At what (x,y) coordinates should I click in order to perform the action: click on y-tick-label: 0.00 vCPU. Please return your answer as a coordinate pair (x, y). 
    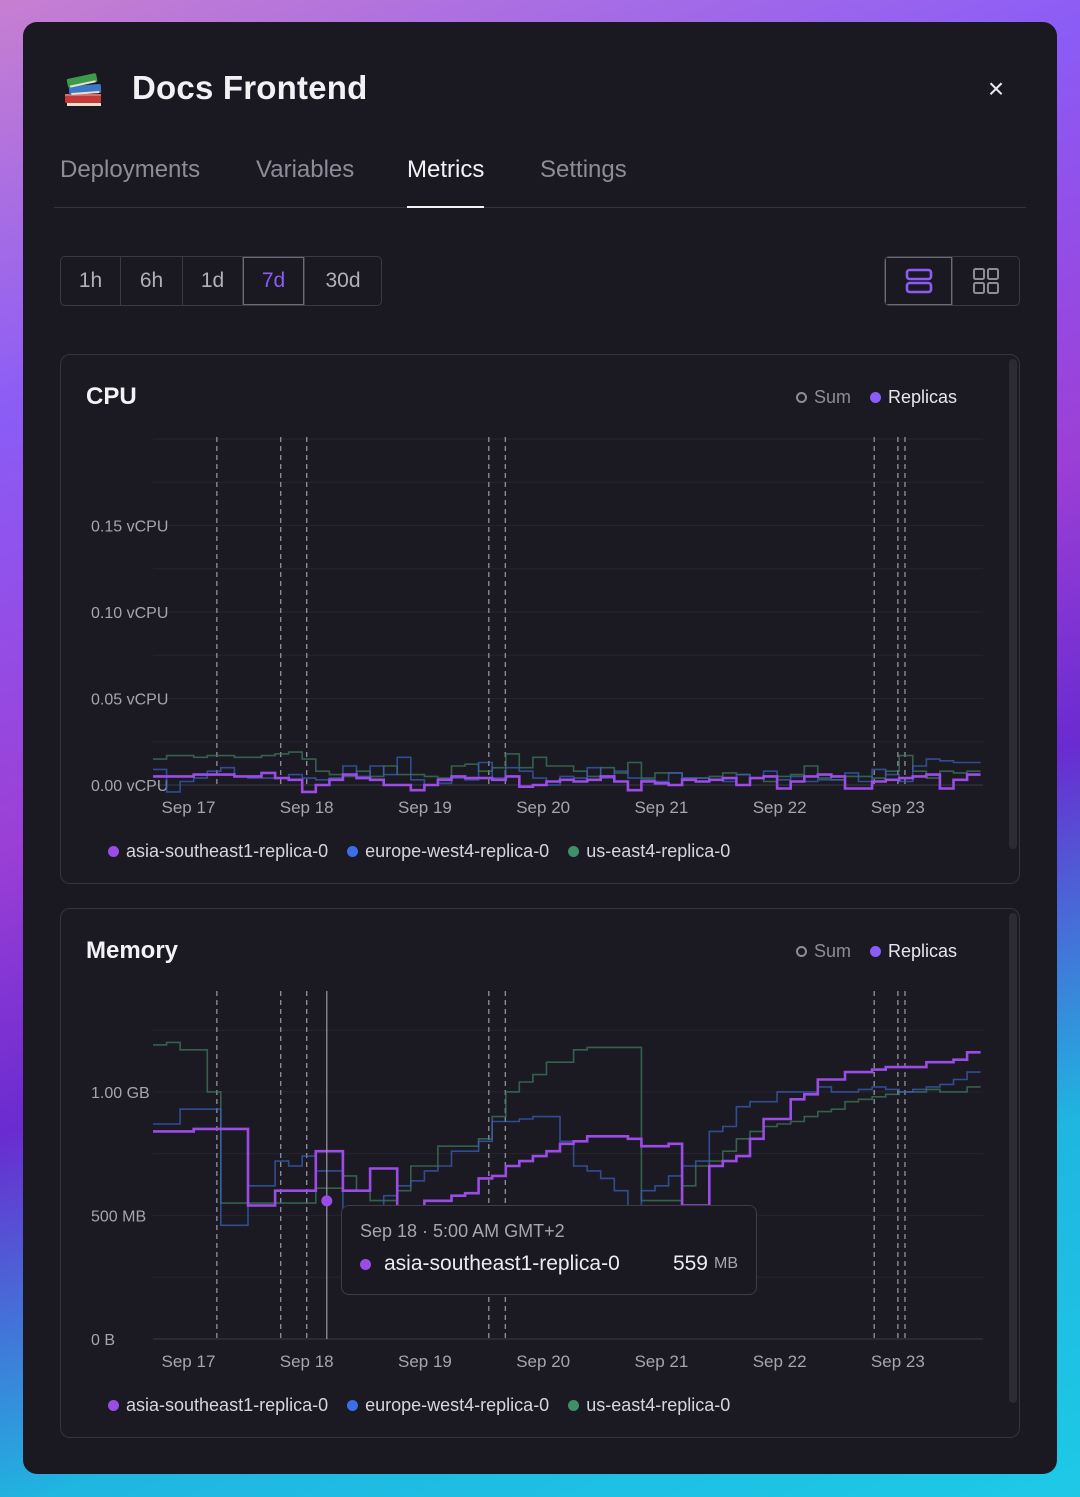
    Looking at the image, I should click on (129, 786).